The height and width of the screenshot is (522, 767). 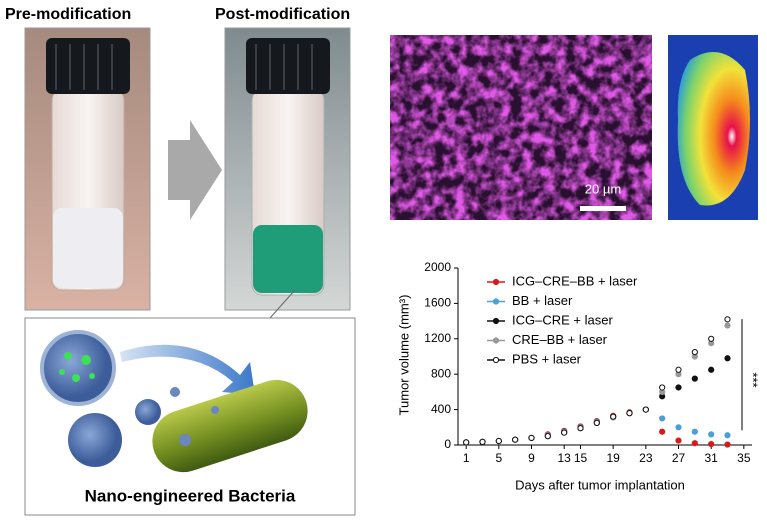 What do you see at coordinates (521, 127) in the screenshot?
I see `microscopy-image: 20 µm` at bounding box center [521, 127].